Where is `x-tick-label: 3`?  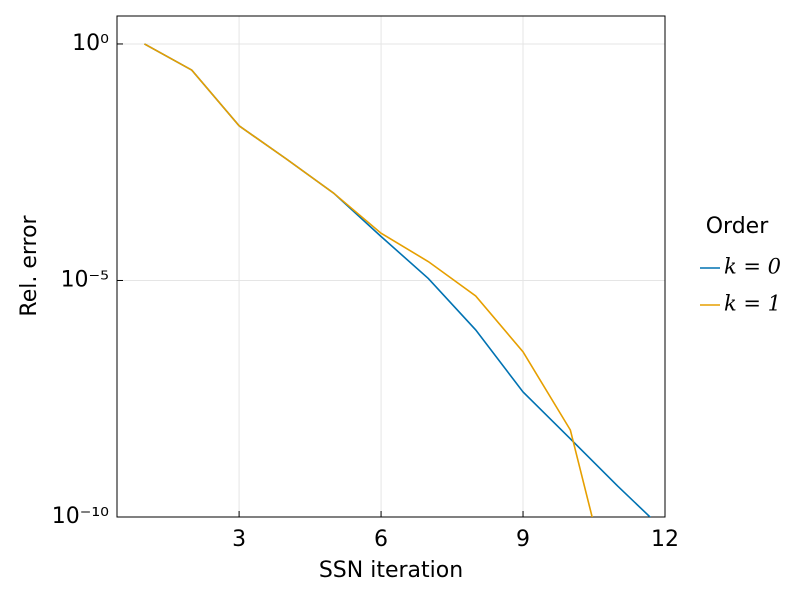 x-tick-label: 3 is located at coordinates (239, 539).